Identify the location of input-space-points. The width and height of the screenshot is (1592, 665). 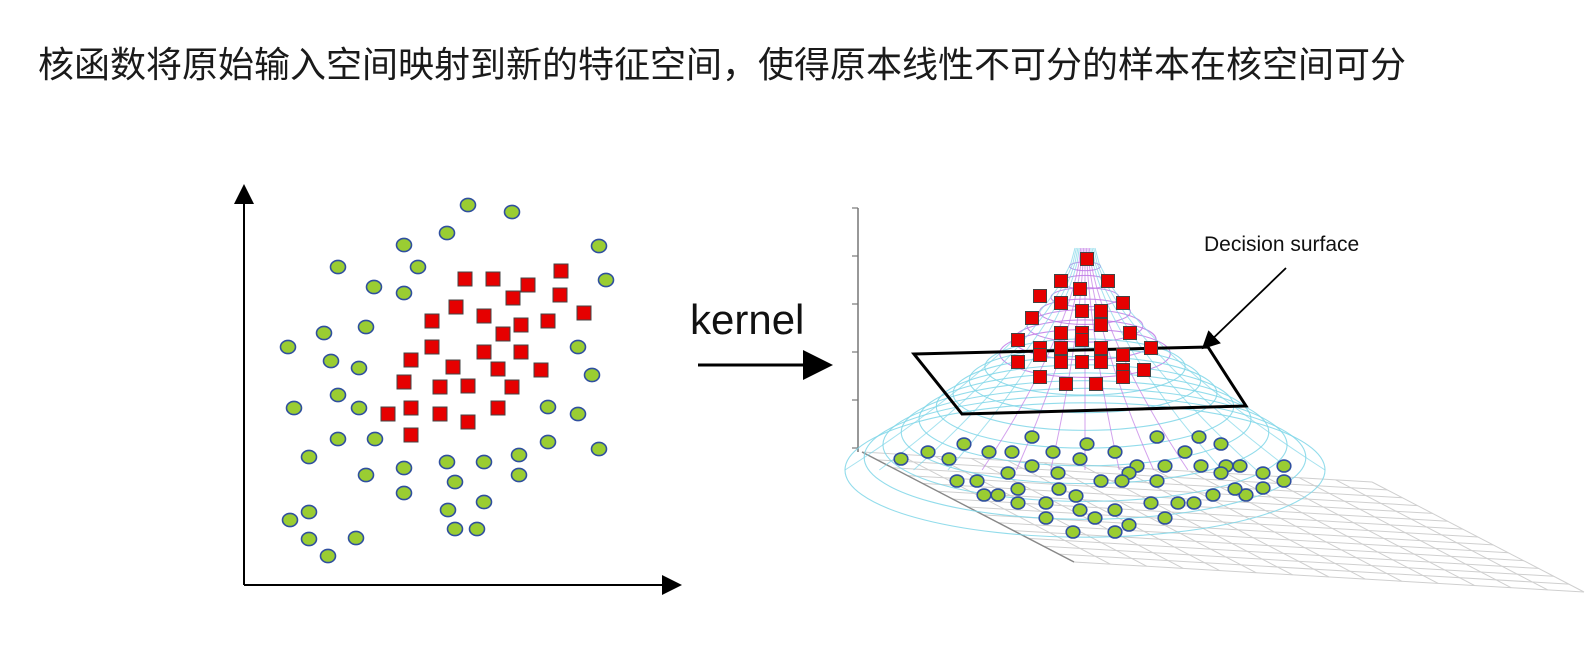
(447, 380).